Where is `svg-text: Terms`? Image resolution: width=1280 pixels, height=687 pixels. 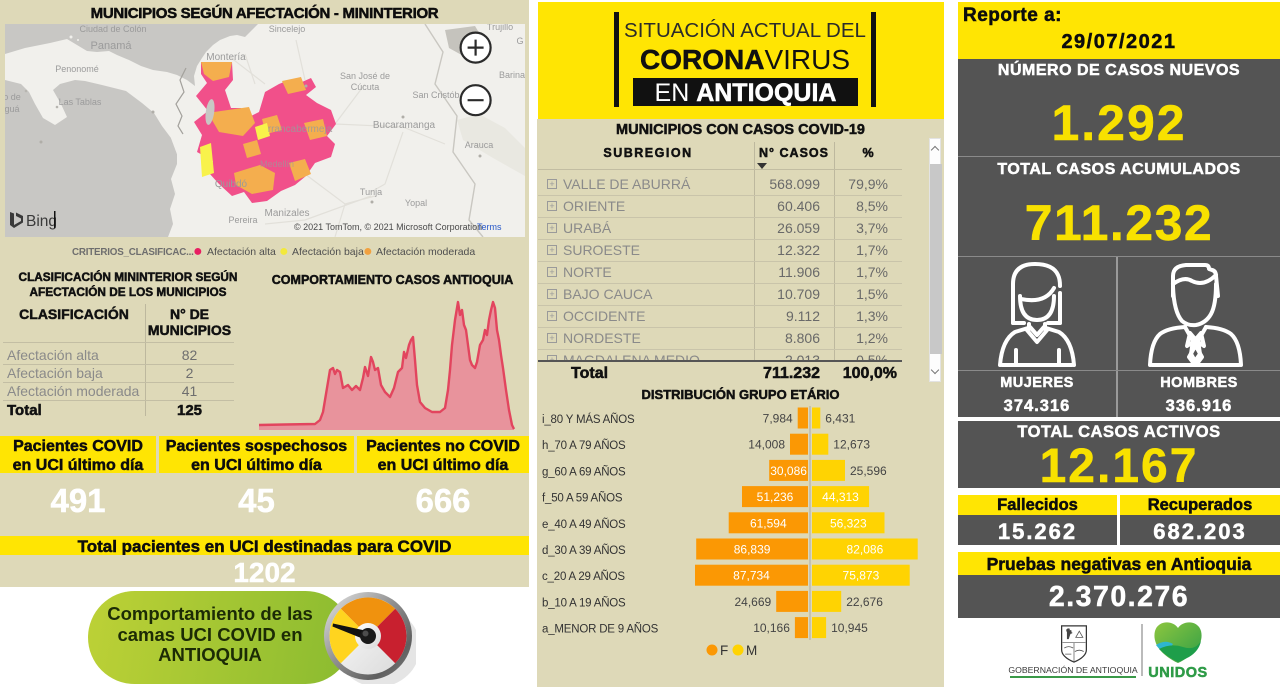 svg-text: Terms is located at coordinates (489, 227).